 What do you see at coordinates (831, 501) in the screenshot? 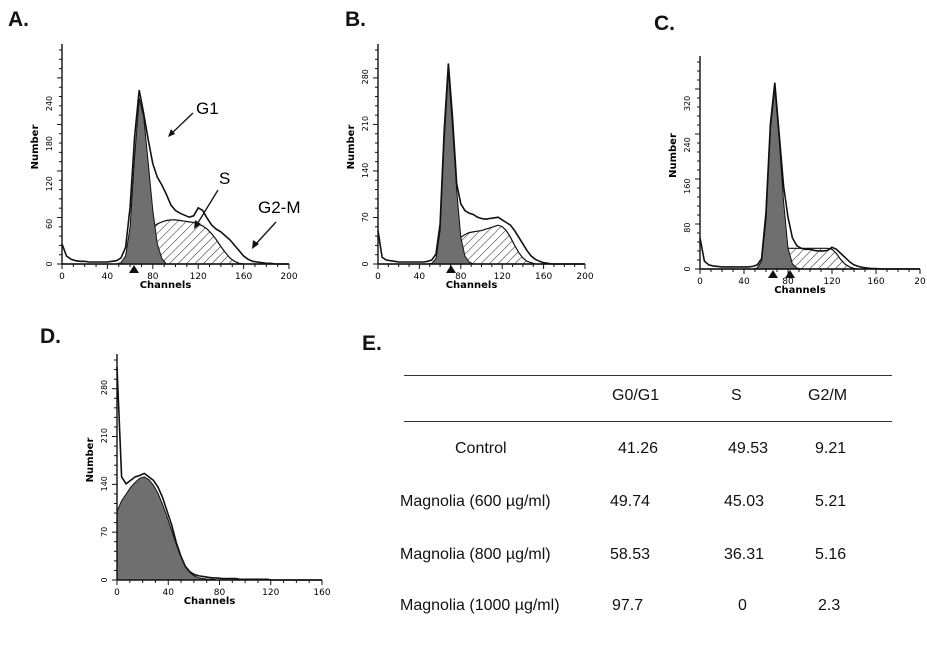
I see `table-cell: 5.21` at bounding box center [831, 501].